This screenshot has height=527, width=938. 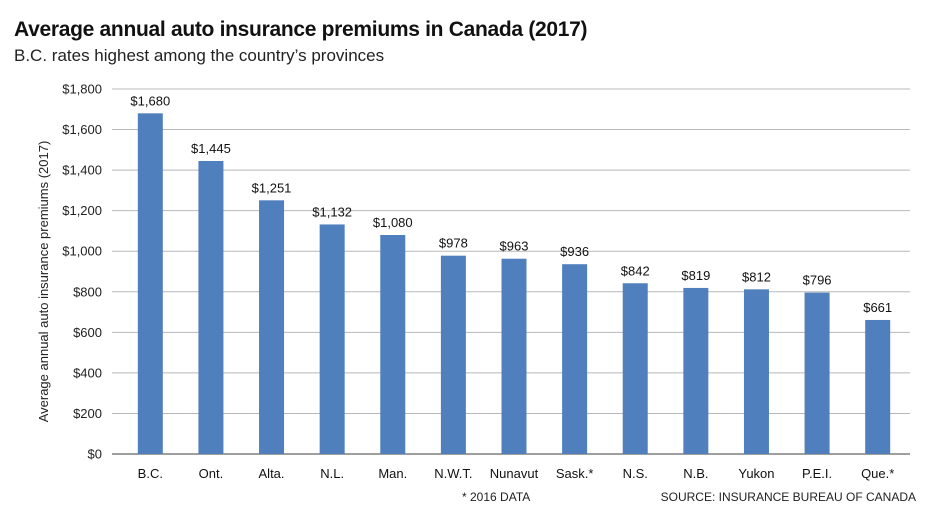 What do you see at coordinates (496, 497) in the screenshot?
I see `footnote: * 2016 DATA` at bounding box center [496, 497].